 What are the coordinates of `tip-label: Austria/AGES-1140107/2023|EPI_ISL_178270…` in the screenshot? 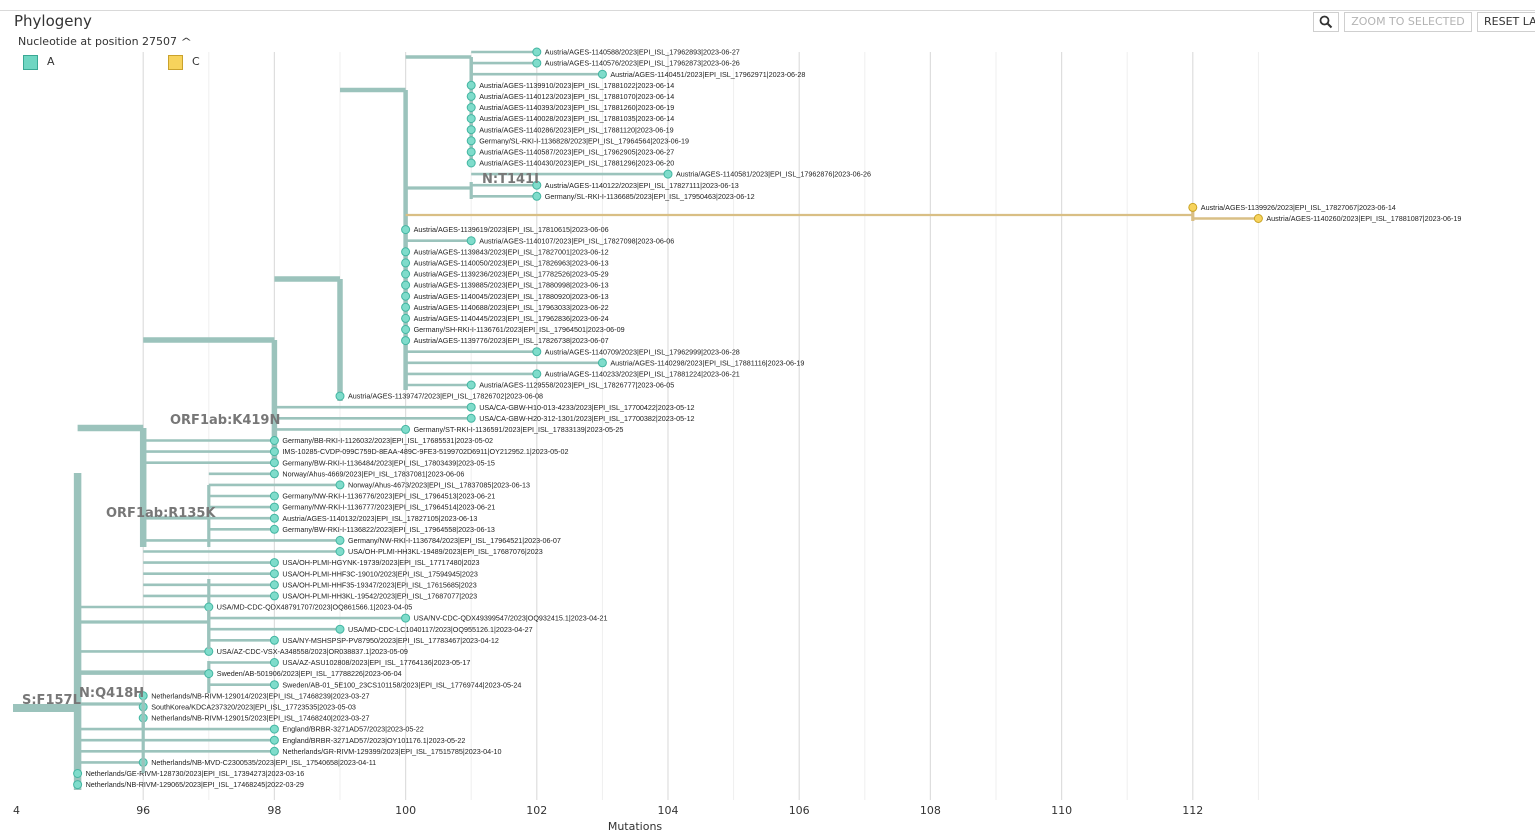 It's located at (576, 240).